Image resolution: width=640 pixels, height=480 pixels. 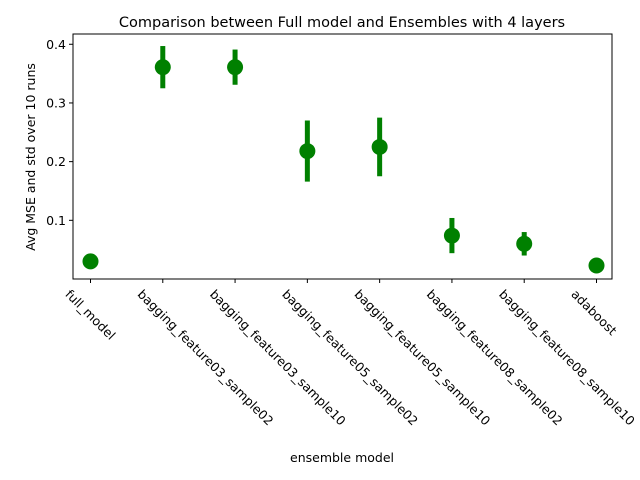 I want to click on y-tick-label: 0.4, so click(x=56, y=44).